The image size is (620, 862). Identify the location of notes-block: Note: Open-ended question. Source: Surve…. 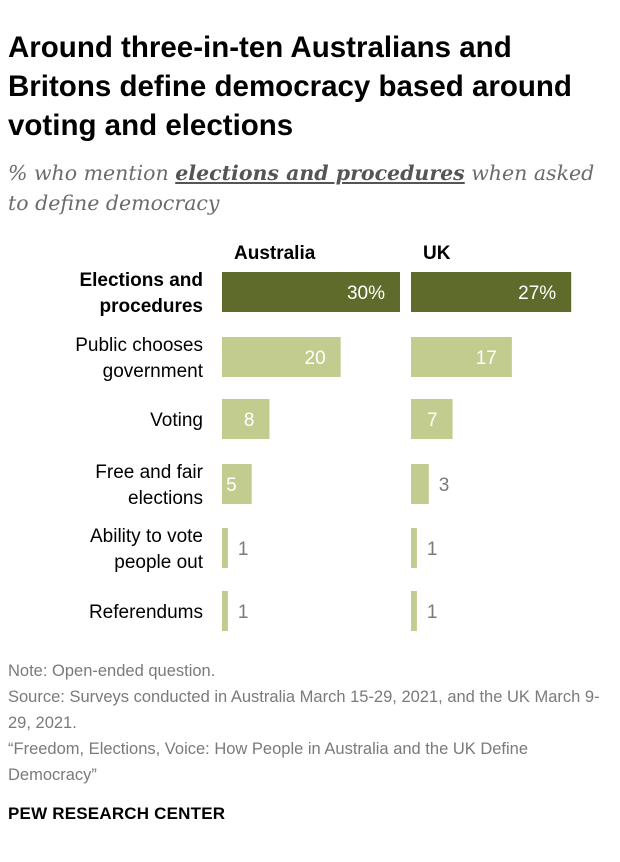
(312, 723).